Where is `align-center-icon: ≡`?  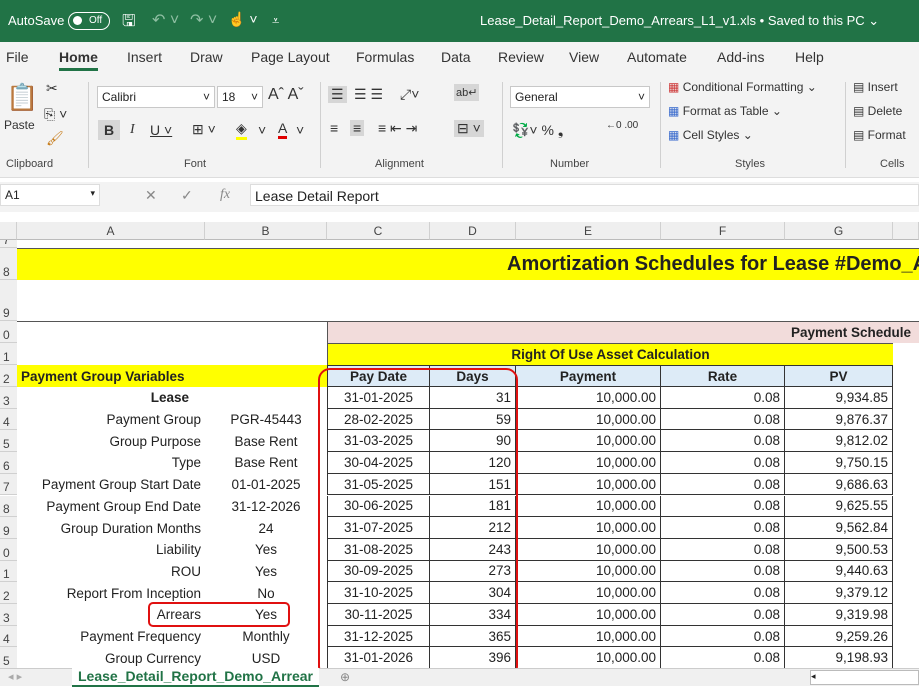
align-center-icon: ≡ is located at coordinates (357, 128).